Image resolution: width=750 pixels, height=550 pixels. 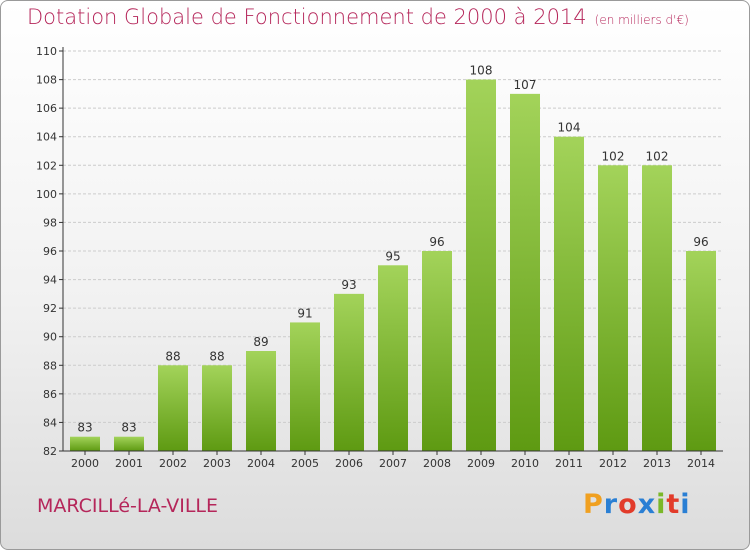 I want to click on y-tick-label: 90, so click(x=50, y=337).